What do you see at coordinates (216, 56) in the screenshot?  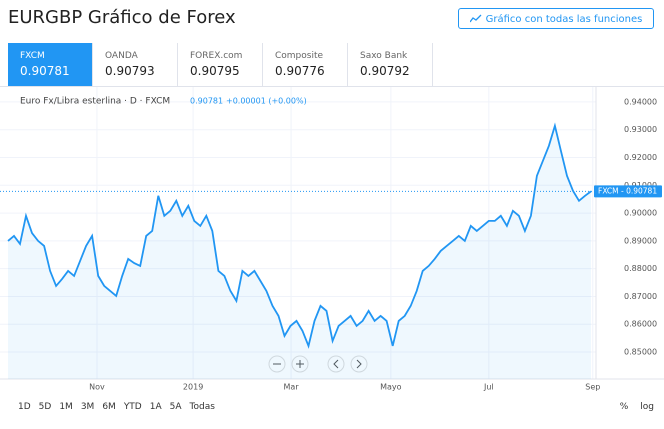 I see `tab-name: FOREX.com` at bounding box center [216, 56].